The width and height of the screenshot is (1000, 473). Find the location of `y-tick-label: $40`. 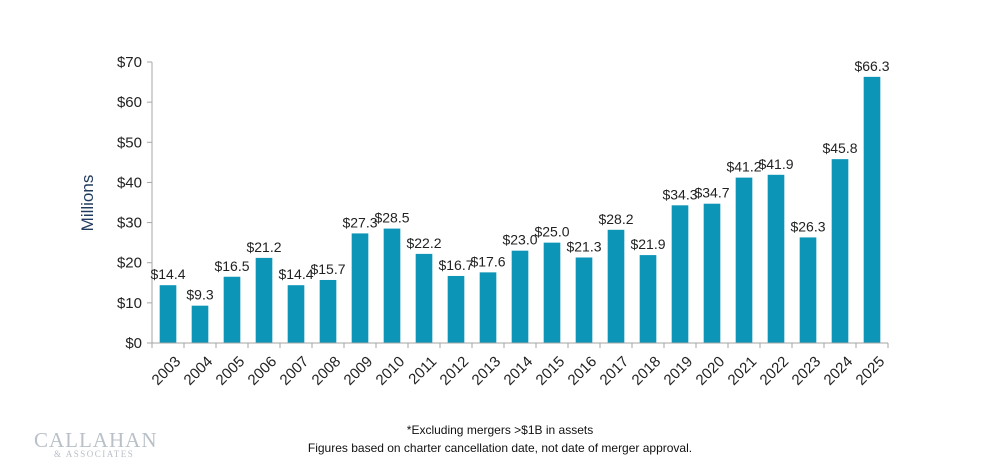

y-tick-label: $40 is located at coordinates (129, 182).